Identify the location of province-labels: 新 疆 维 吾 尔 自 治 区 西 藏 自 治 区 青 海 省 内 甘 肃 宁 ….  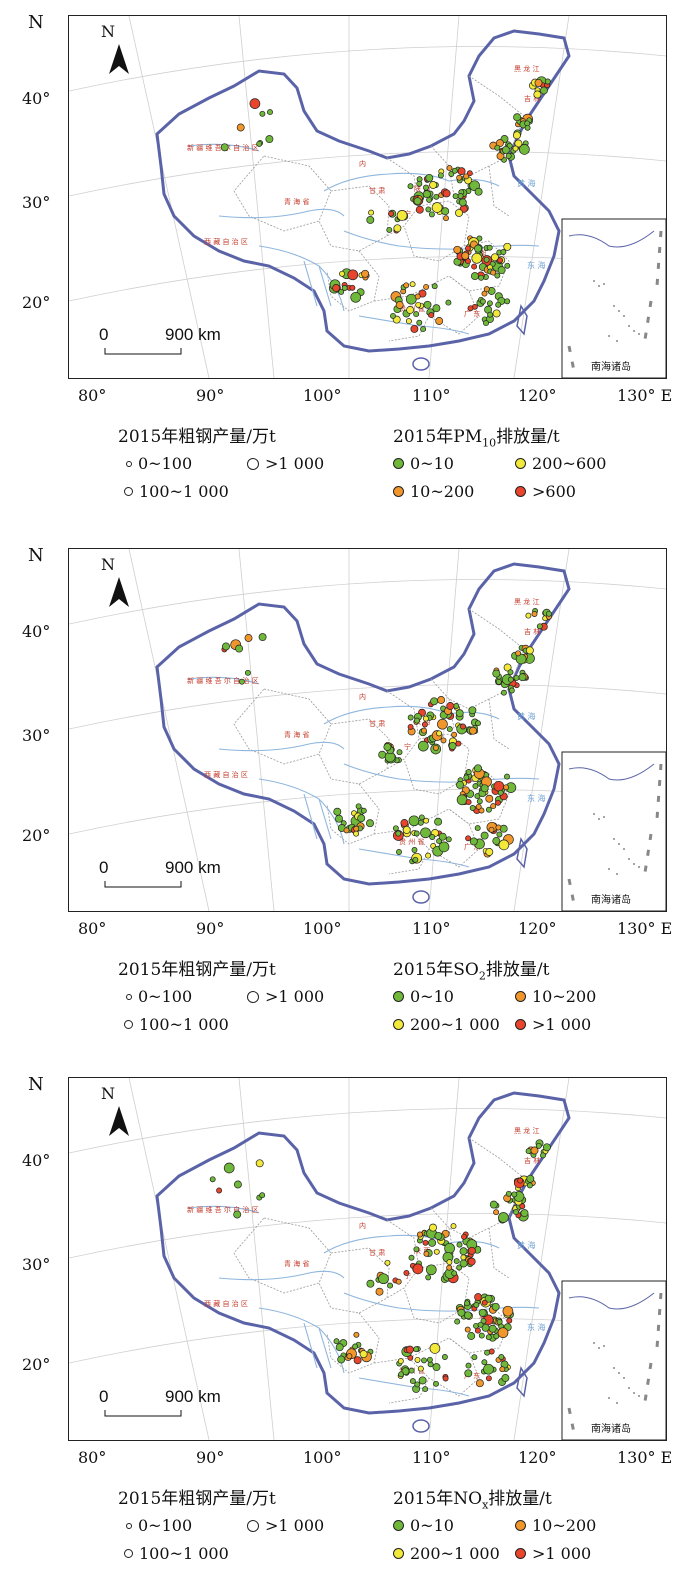
(363, 191).